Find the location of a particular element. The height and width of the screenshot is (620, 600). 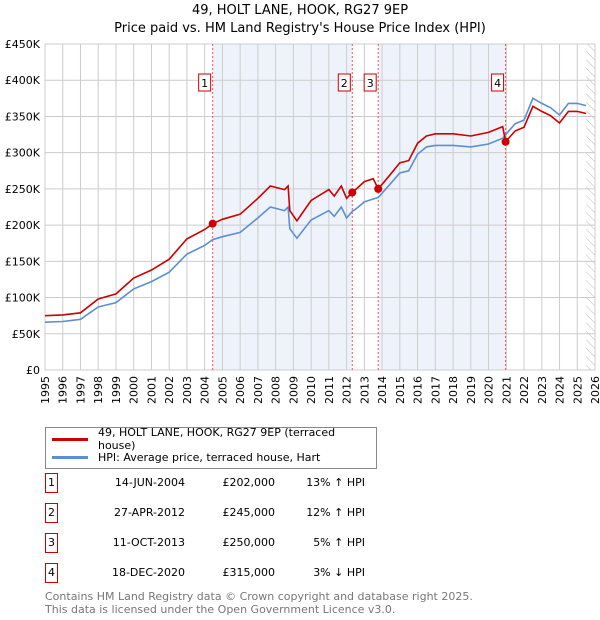

x-tick-label: 1996 is located at coordinates (63, 390).